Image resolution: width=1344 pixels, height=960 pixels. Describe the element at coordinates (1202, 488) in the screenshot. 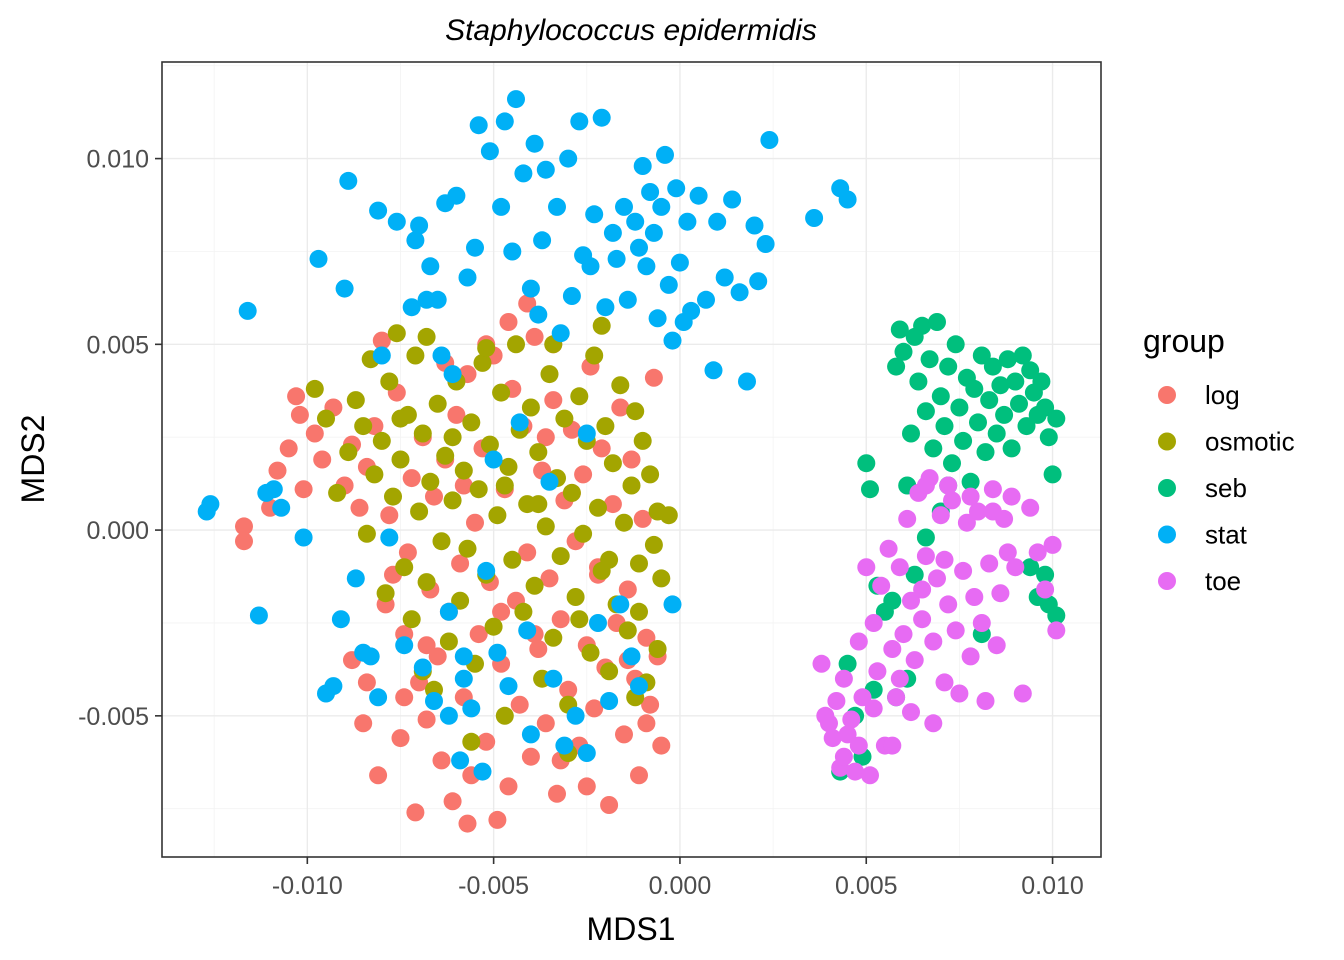

I see `legend-entry-seb: seb` at that location.